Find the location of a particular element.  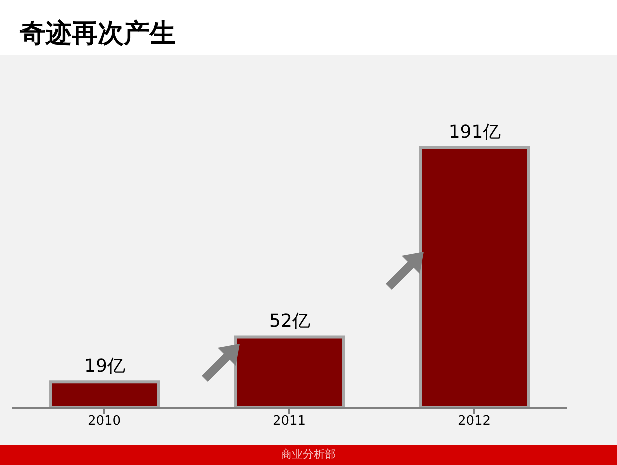

x-tick-label: 2011 is located at coordinates (289, 422).